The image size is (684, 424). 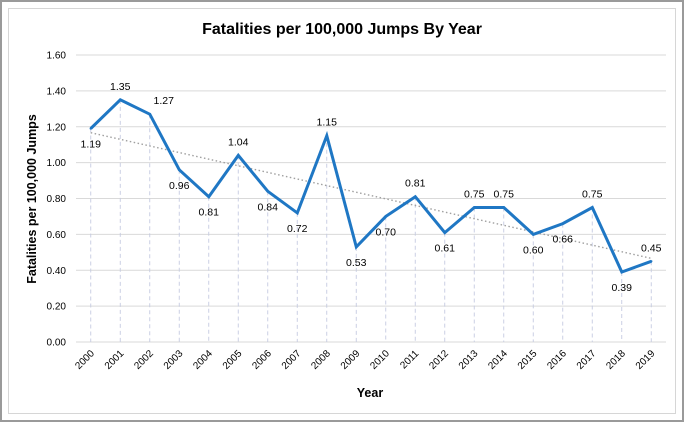 What do you see at coordinates (203, 360) in the screenshot?
I see `x-tick-label: 2004` at bounding box center [203, 360].